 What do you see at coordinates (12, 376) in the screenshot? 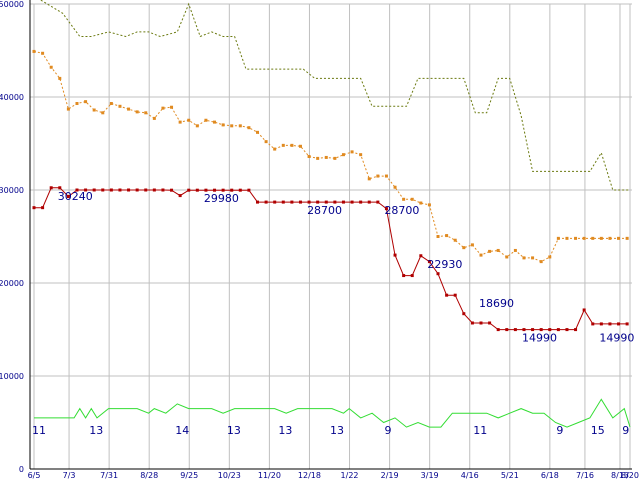
I see `y-tick-label: 10000` at bounding box center [12, 376].